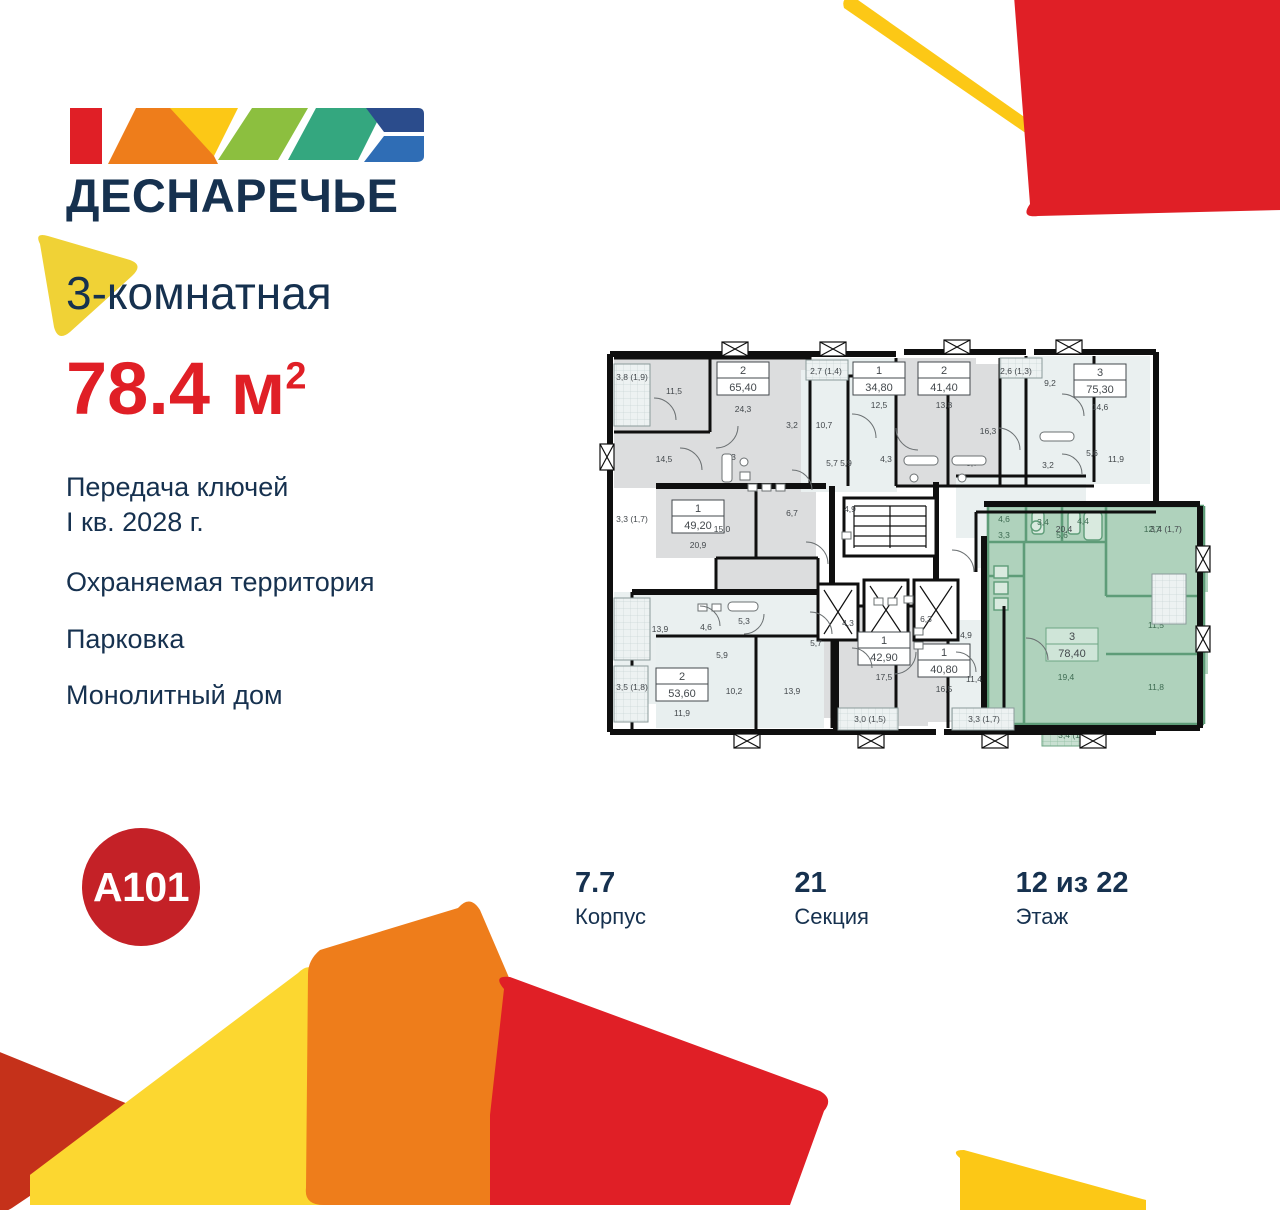 The height and width of the screenshot is (1210, 1280). Describe the element at coordinates (944, 689) in the screenshot. I see `svg-text: 16,5` at that location.